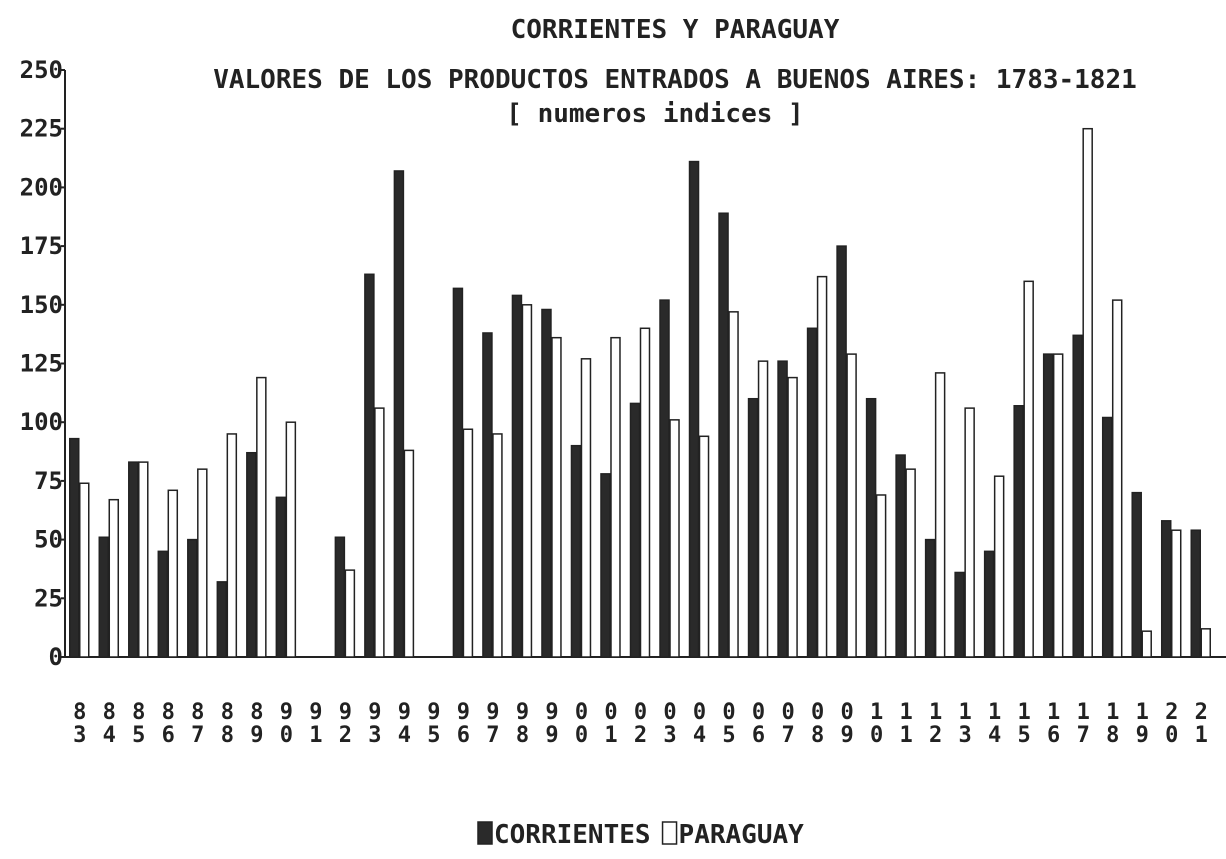 The height and width of the screenshot is (859, 1226). What do you see at coordinates (79, 723) in the screenshot?
I see `x-tick-label: 83` at bounding box center [79, 723].